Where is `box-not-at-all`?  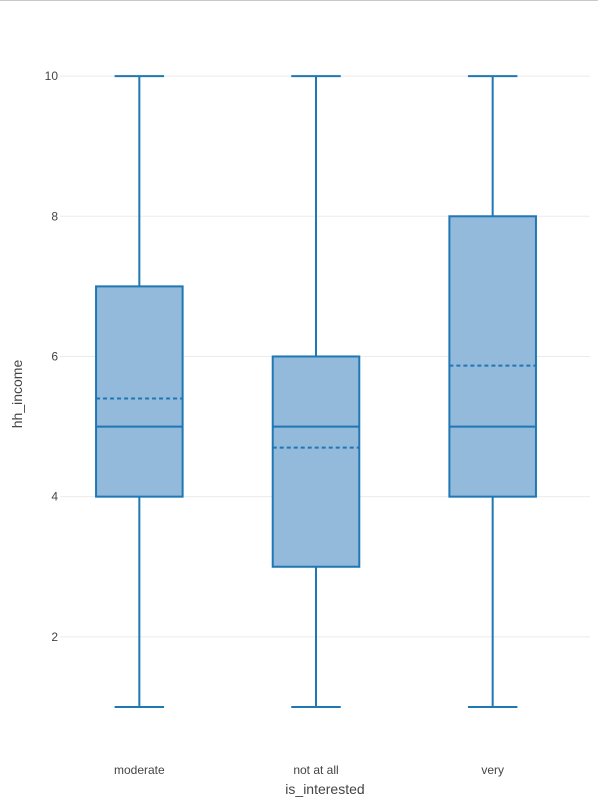 box-not-at-all is located at coordinates (316, 391).